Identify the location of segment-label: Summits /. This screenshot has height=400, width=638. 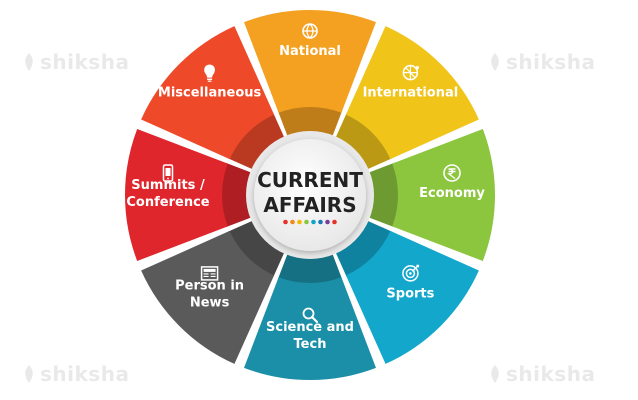
(168, 185).